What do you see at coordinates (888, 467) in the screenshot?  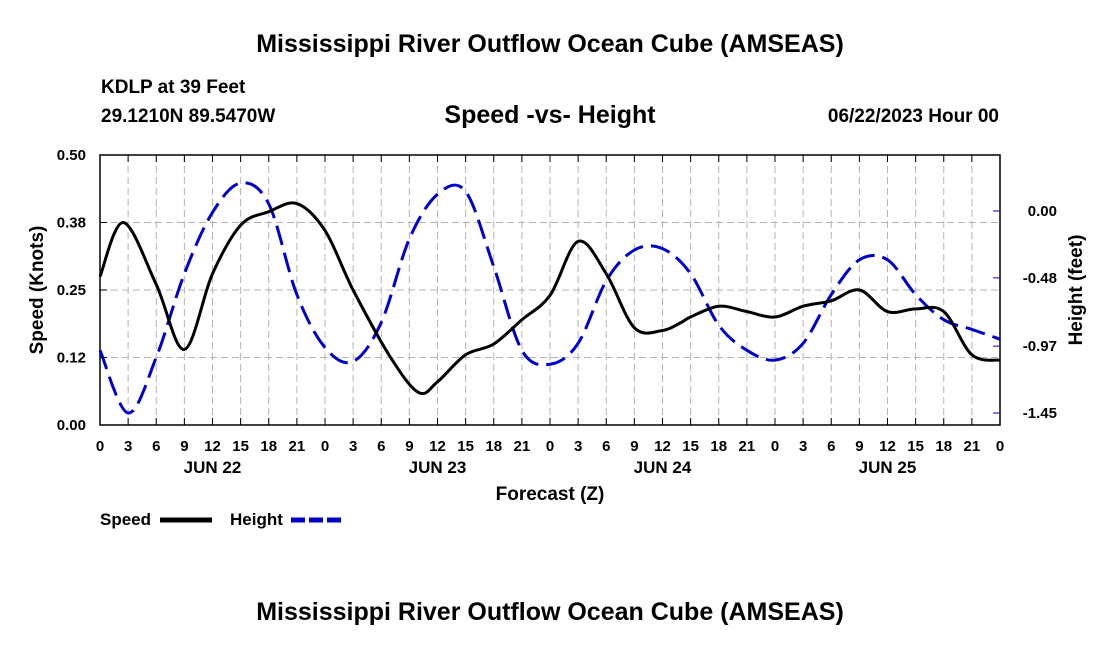 I see `day-label: JUN 25` at bounding box center [888, 467].